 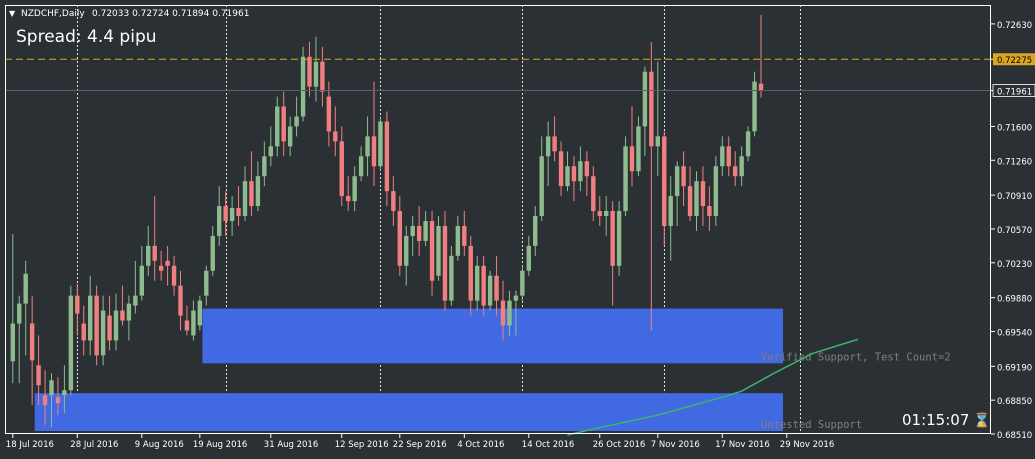 What do you see at coordinates (981, 420) in the screenshot?
I see `hourglass-icon: ⌛` at bounding box center [981, 420].